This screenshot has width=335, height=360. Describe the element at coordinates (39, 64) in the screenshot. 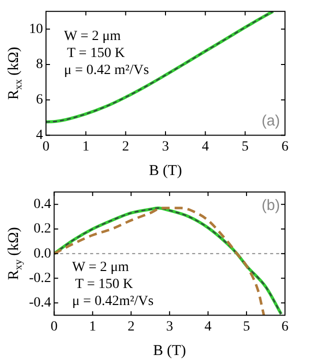

I see `y-tick-label: 8` at that location.